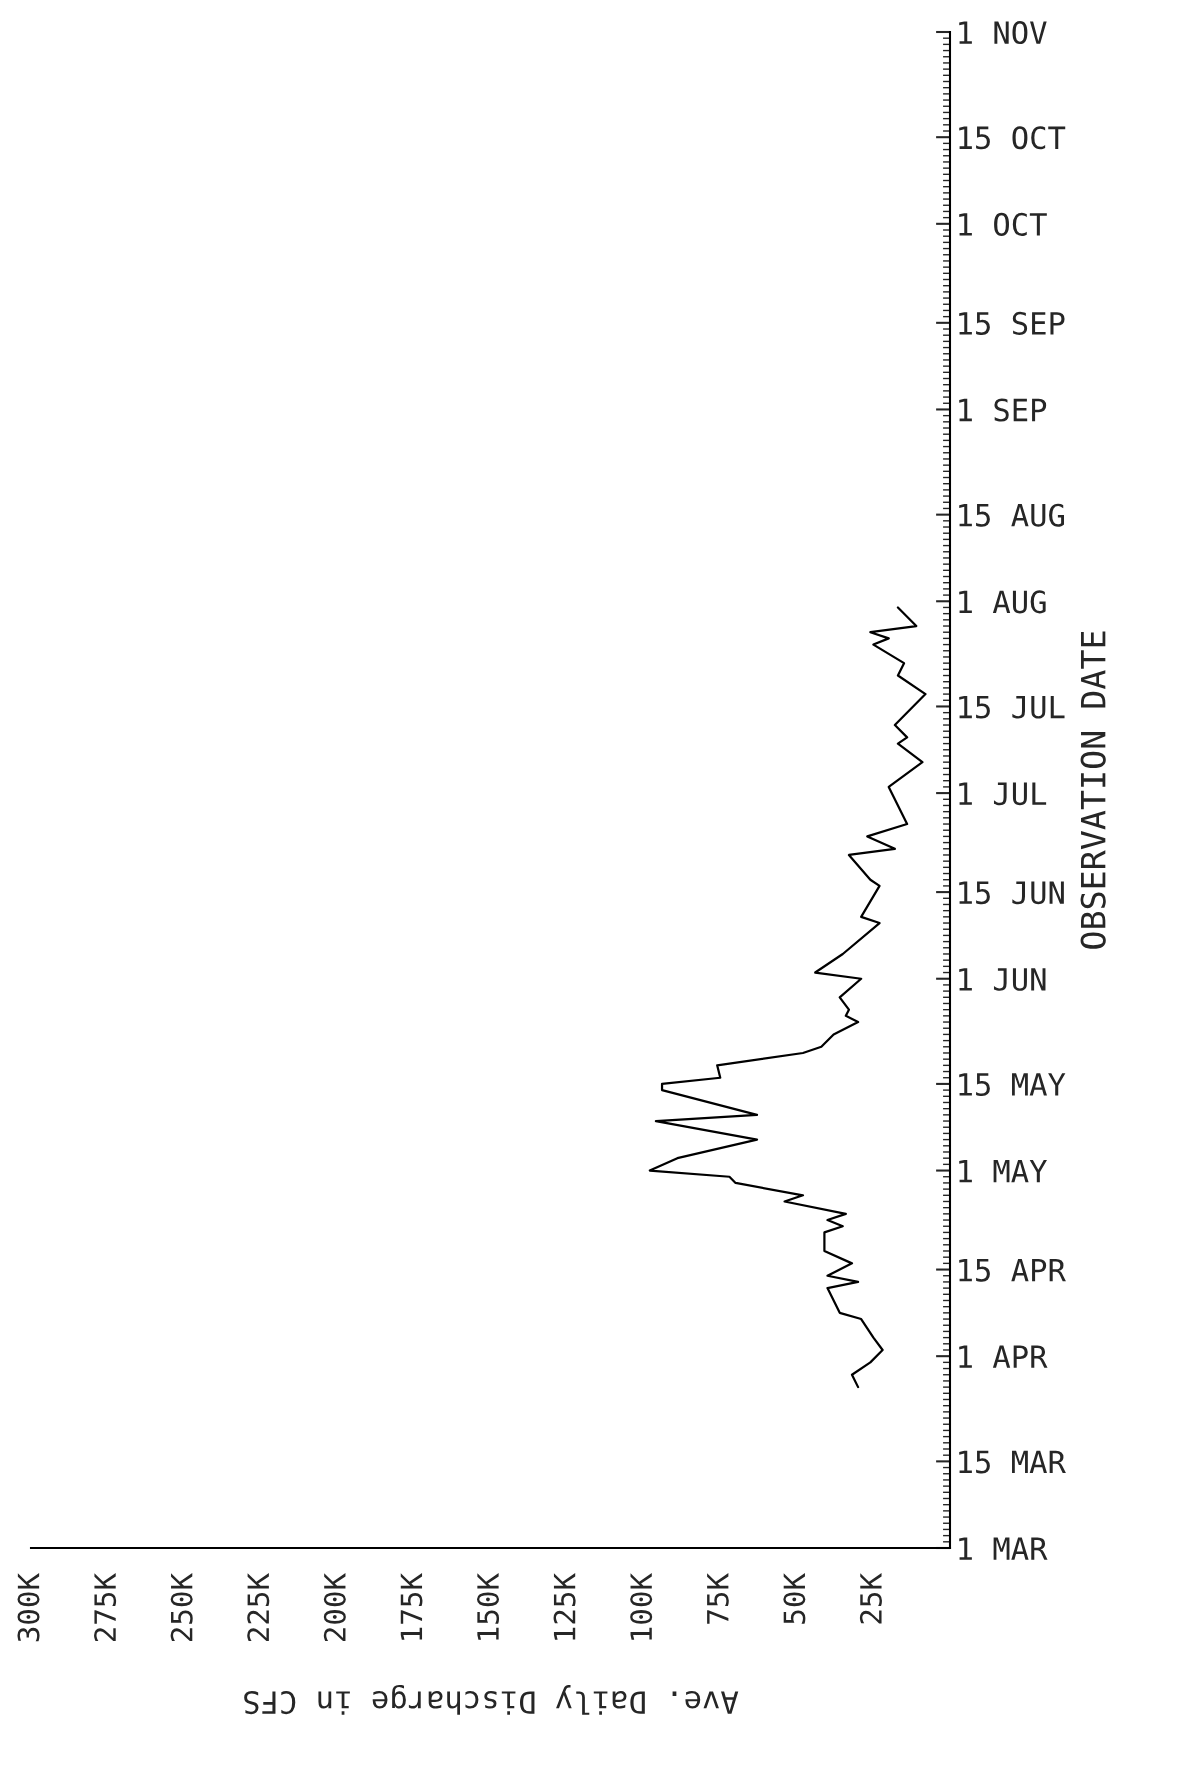 This screenshot has height=1792, width=1184. Describe the element at coordinates (1012, 1085) in the screenshot. I see `y-tick-label: 15 MAY` at that location.